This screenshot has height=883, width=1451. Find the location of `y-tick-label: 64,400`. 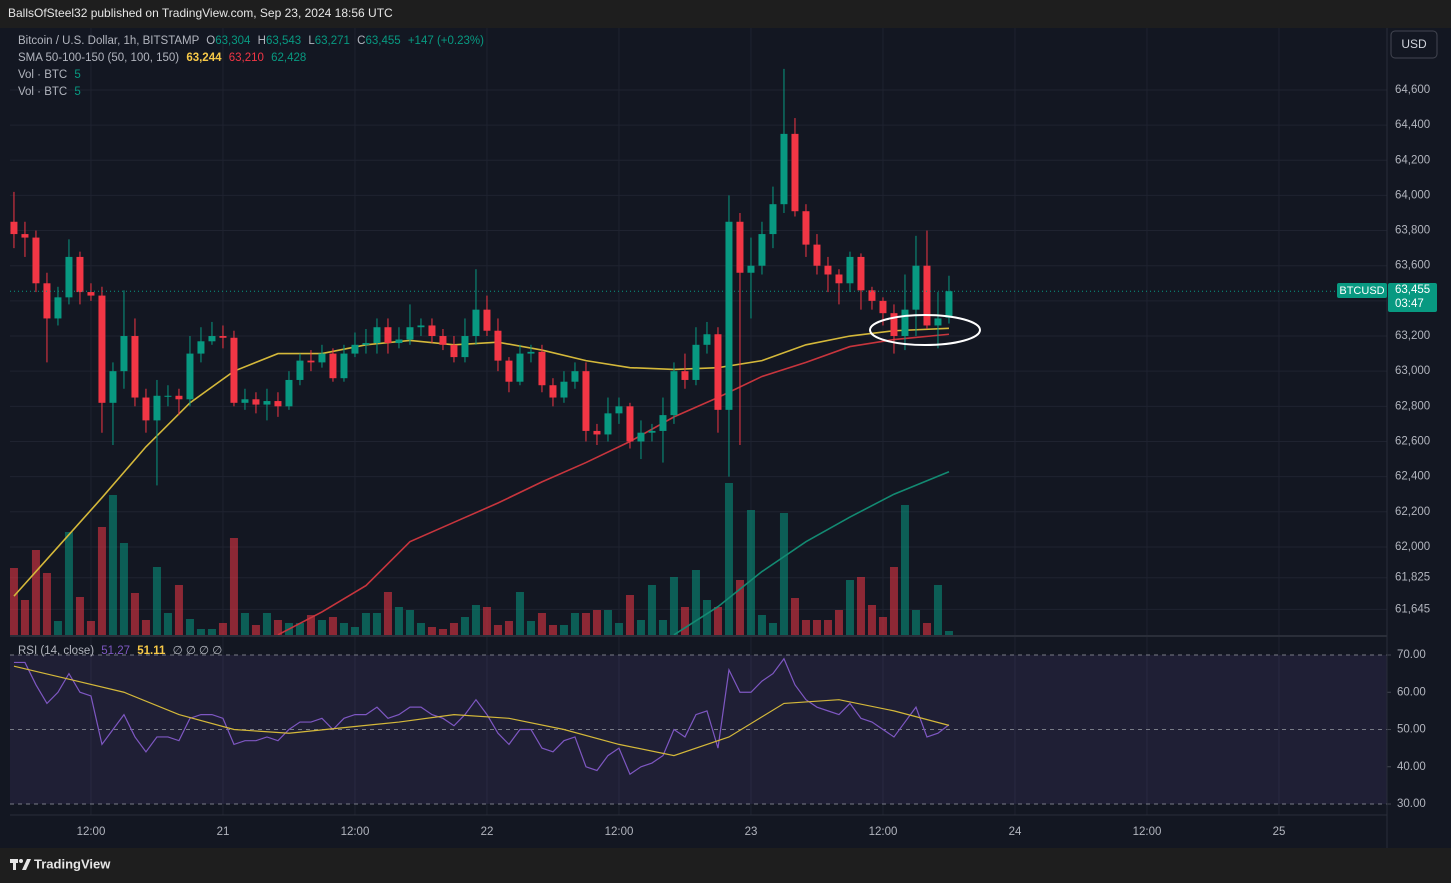

y-tick-label: 64,400 is located at coordinates (1412, 125).